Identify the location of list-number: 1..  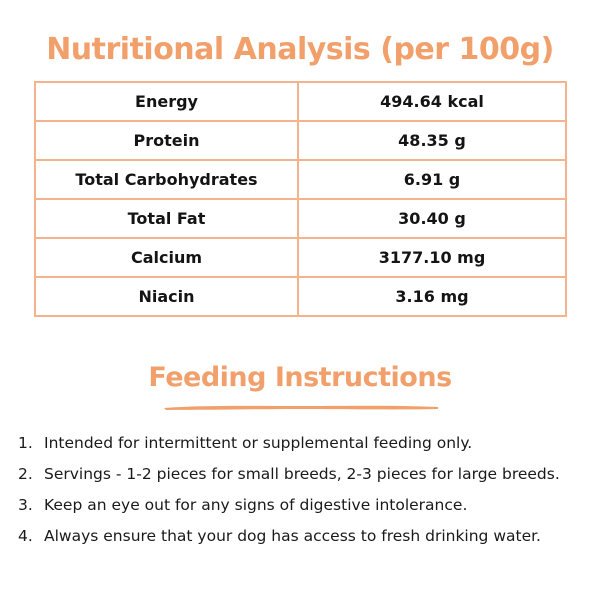
(25, 443).